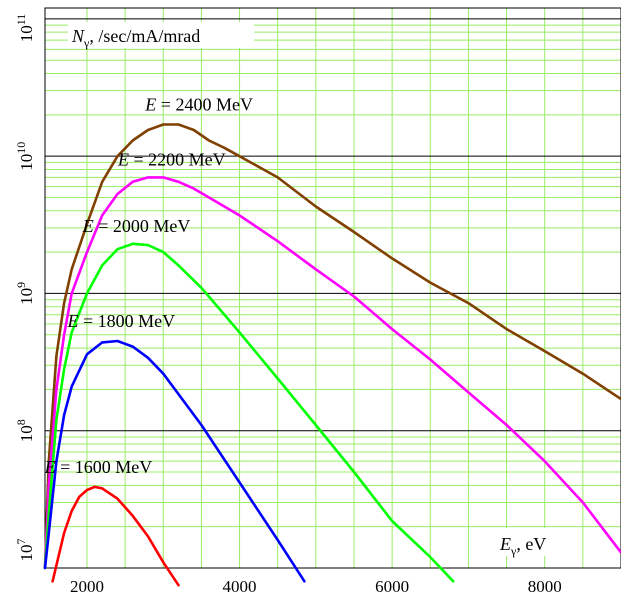 The width and height of the screenshot is (621, 598). I want to click on series-label-2: E = 2000 MeV, so click(136, 226).